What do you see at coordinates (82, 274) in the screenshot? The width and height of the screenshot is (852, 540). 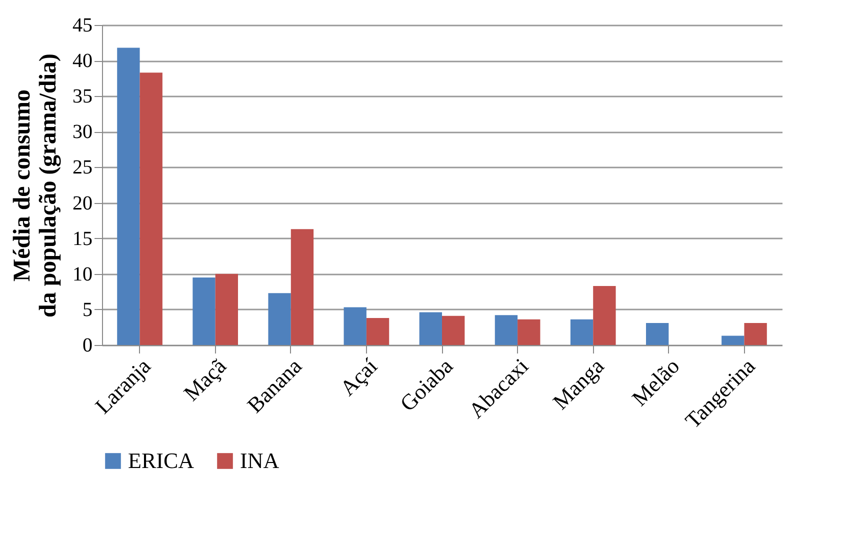 I see `y-tick-label: 10` at bounding box center [82, 274].